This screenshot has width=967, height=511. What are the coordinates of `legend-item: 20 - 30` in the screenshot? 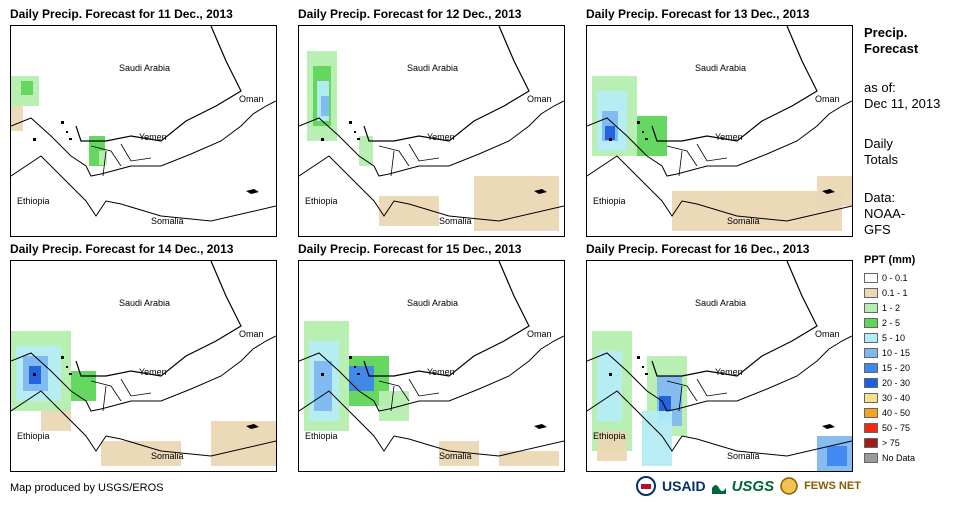 It's located at (889, 382).